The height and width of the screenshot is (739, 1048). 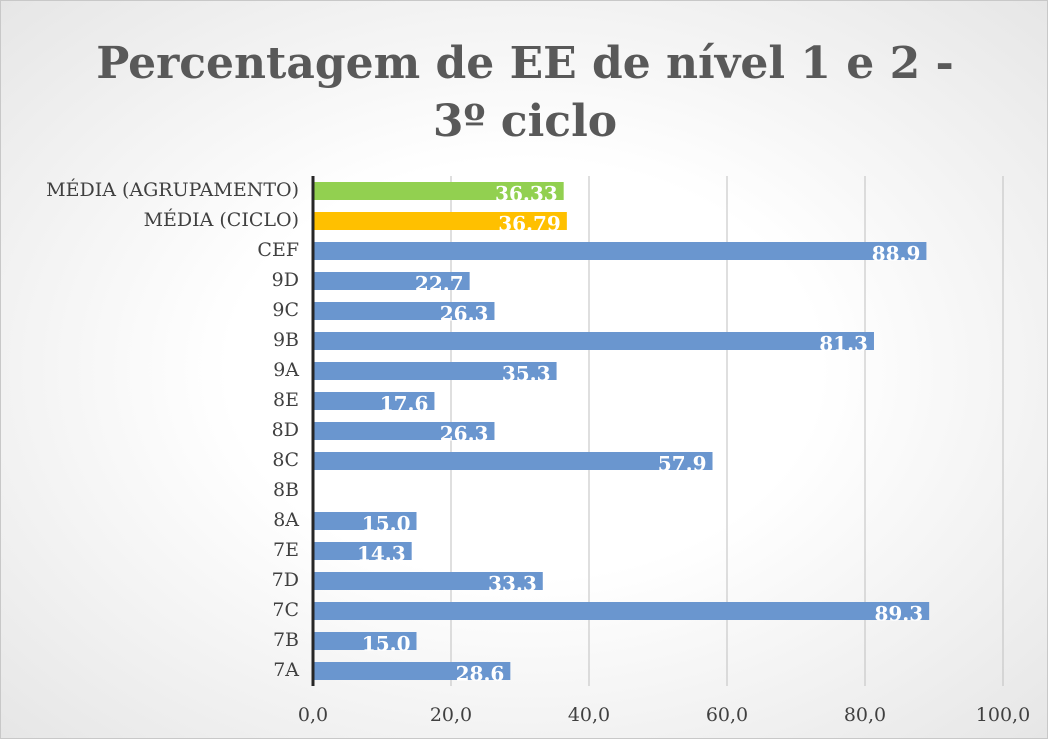 What do you see at coordinates (843, 344) in the screenshot?
I see `value-label: 81.3` at bounding box center [843, 344].